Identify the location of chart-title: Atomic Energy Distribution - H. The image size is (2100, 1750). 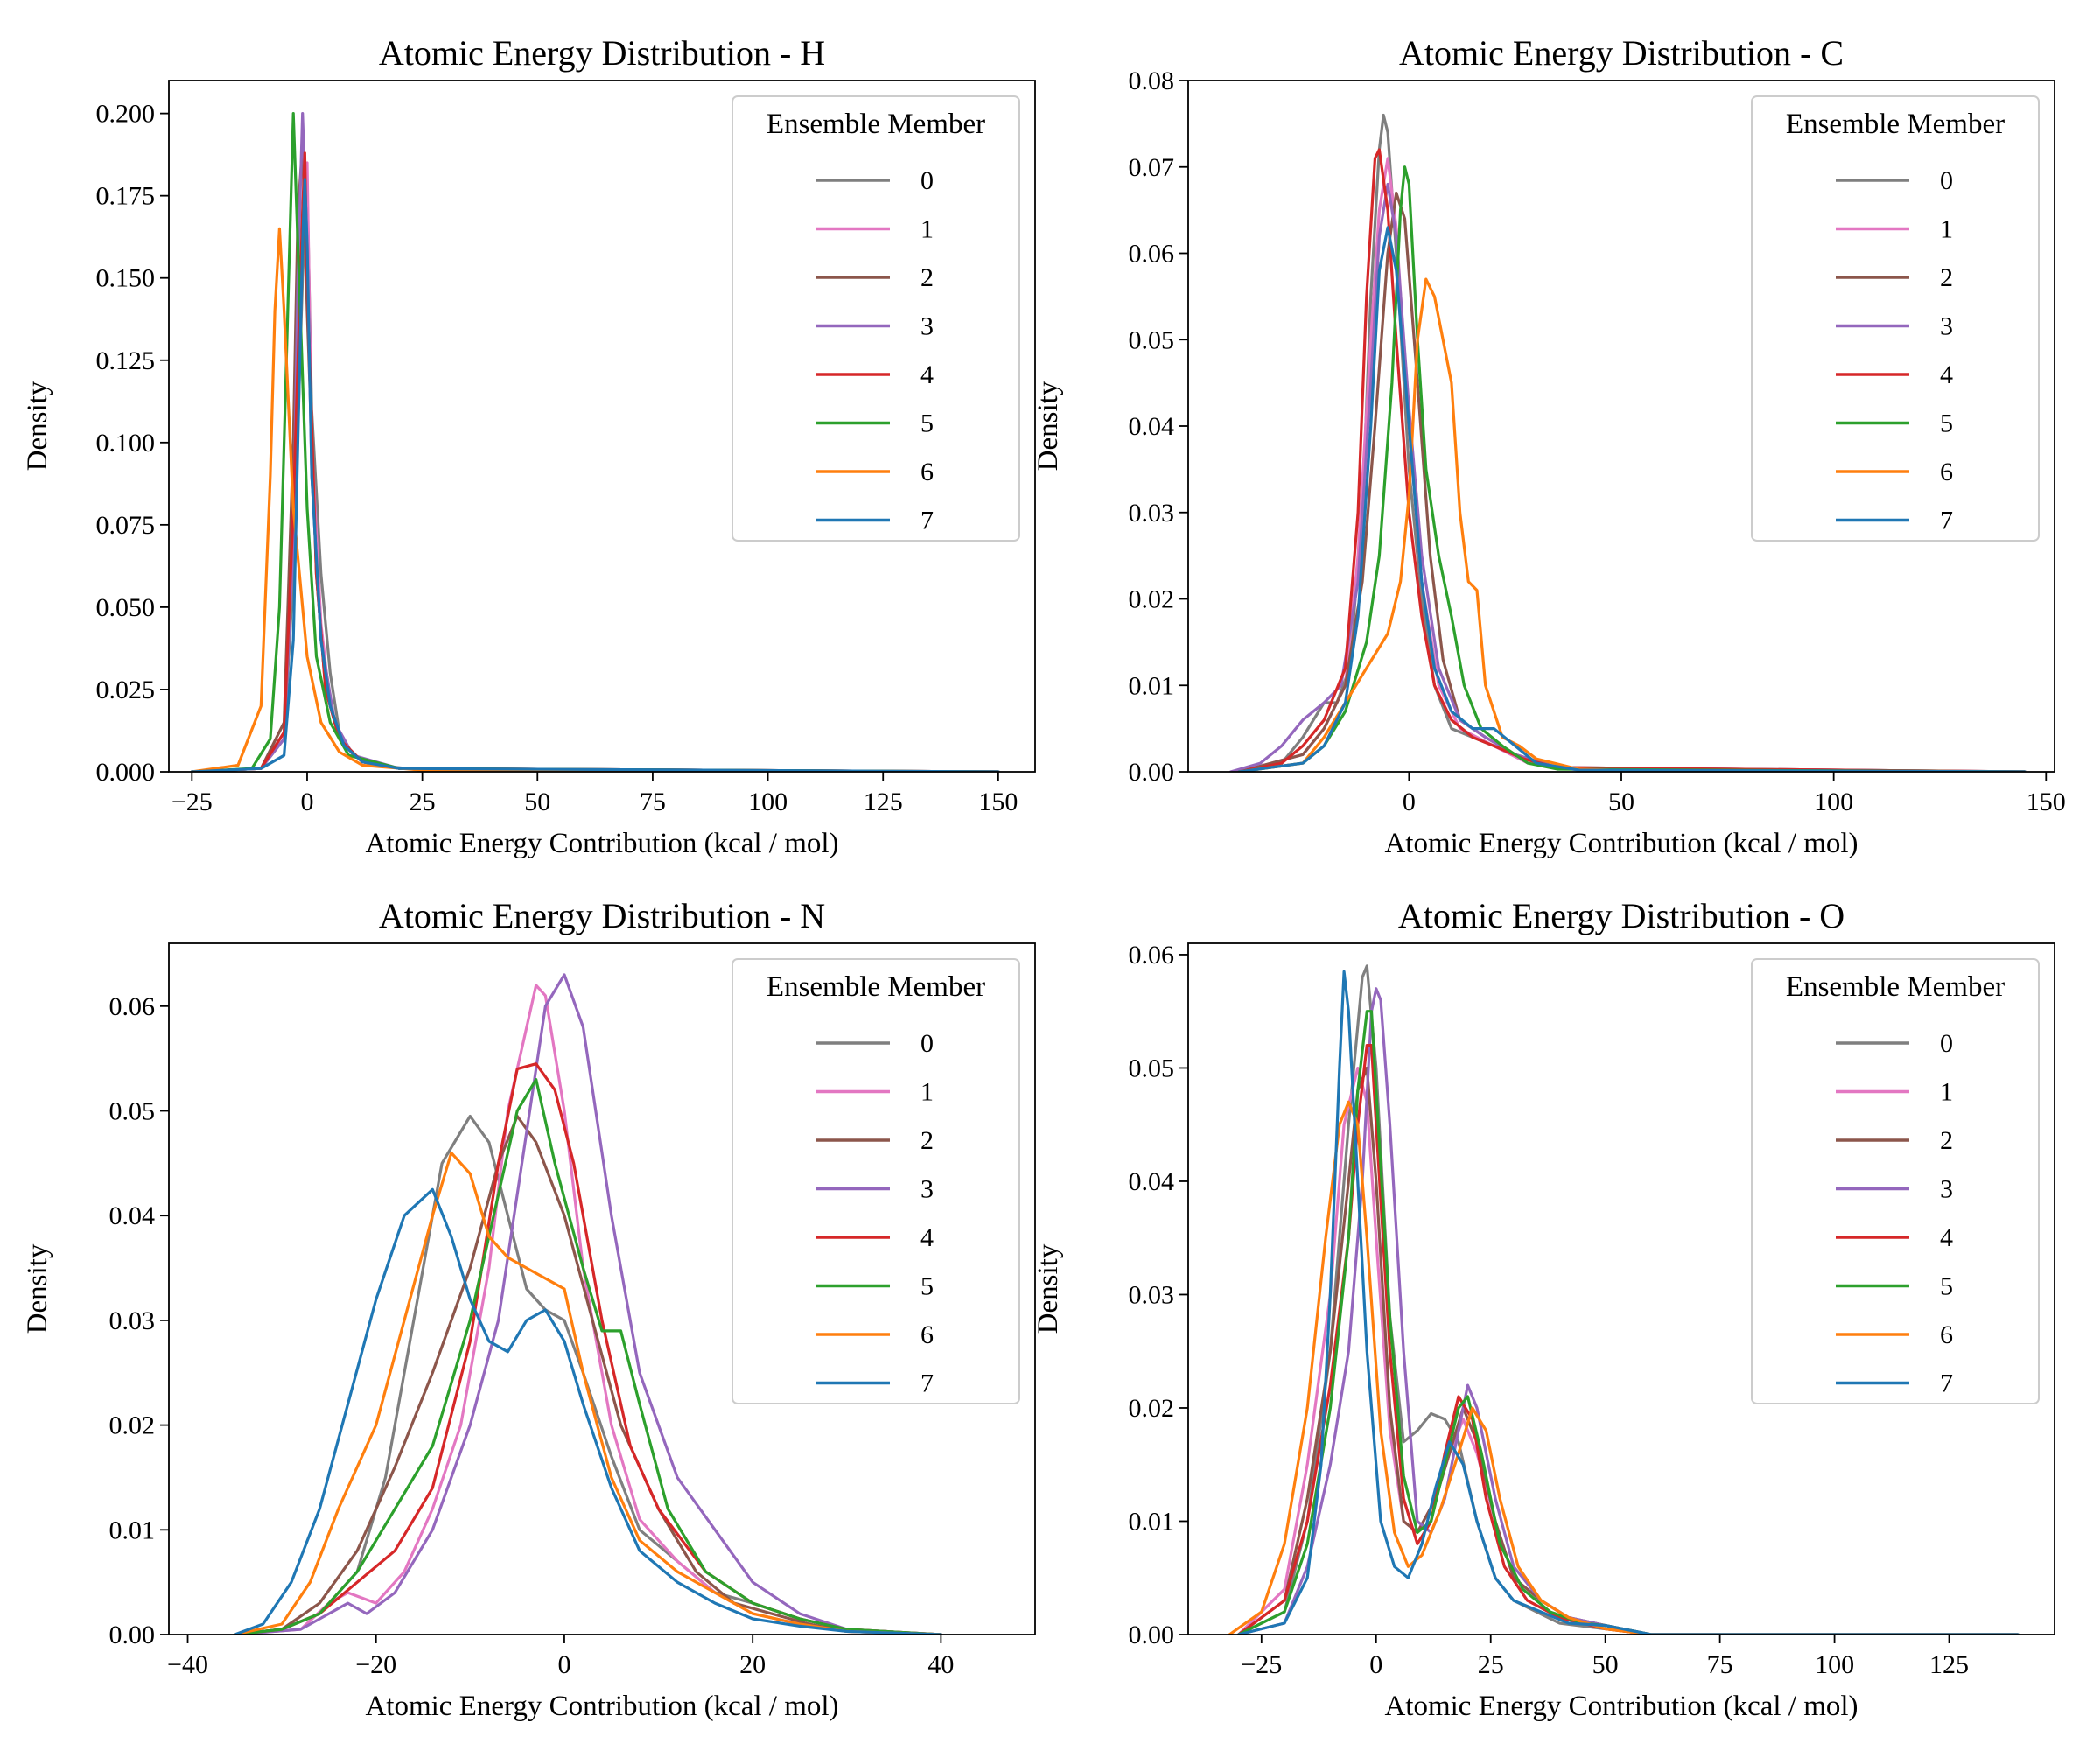
(602, 53).